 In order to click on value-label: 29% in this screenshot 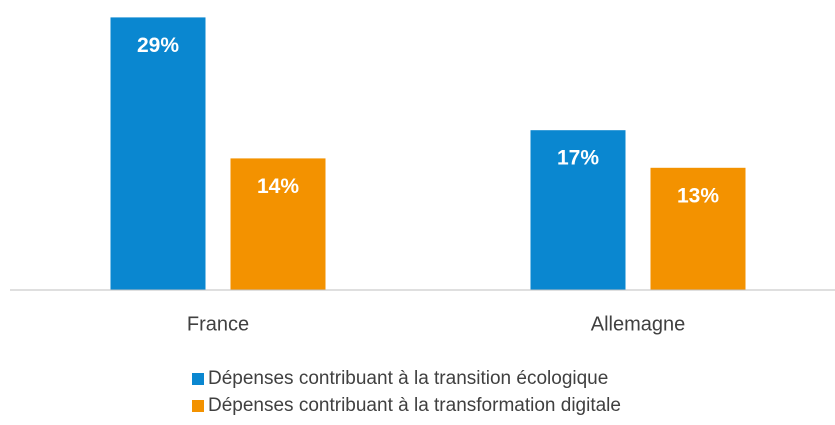, I will do `click(158, 45)`.